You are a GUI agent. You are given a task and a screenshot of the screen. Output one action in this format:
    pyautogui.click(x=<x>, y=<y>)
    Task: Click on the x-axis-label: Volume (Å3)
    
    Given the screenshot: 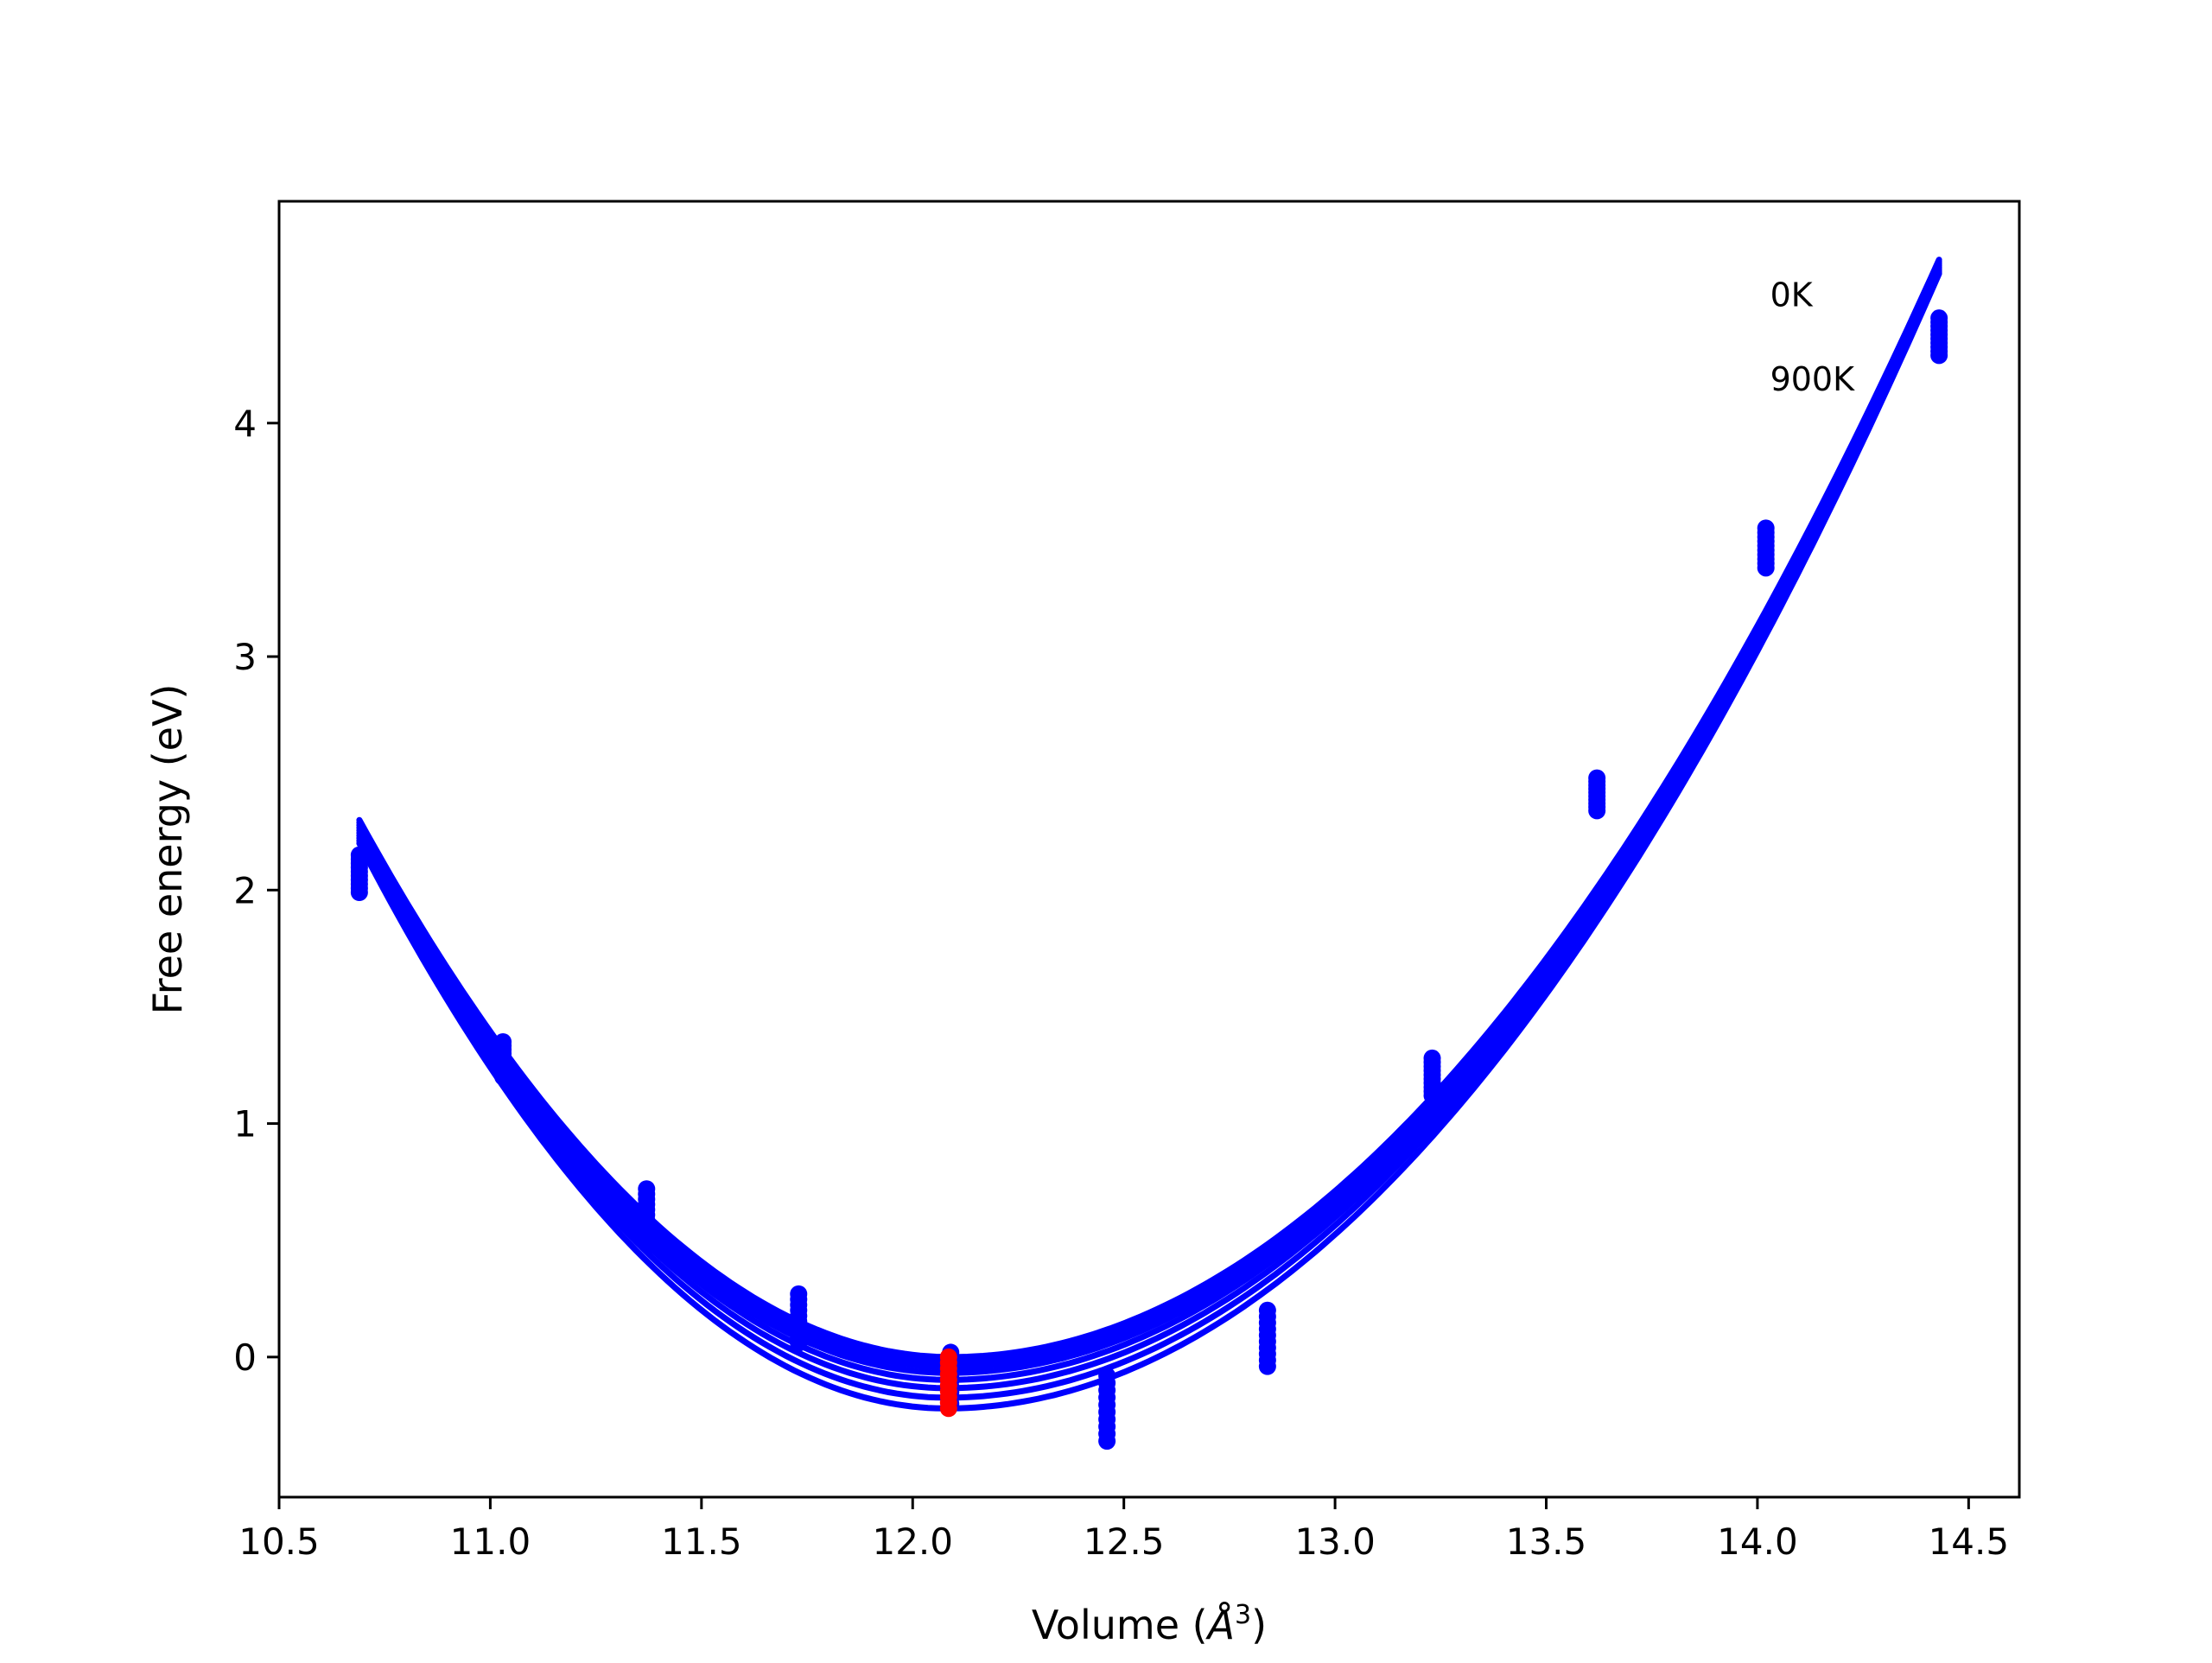 What is the action you would take?
    pyautogui.click(x=1149, y=1624)
    